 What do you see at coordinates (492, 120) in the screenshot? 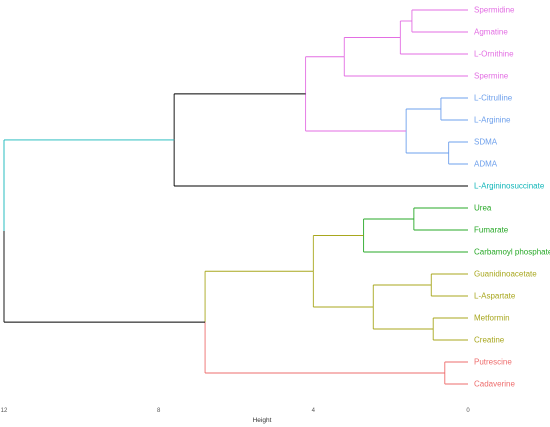
I see `leaf-label: L-Arginine` at bounding box center [492, 120].